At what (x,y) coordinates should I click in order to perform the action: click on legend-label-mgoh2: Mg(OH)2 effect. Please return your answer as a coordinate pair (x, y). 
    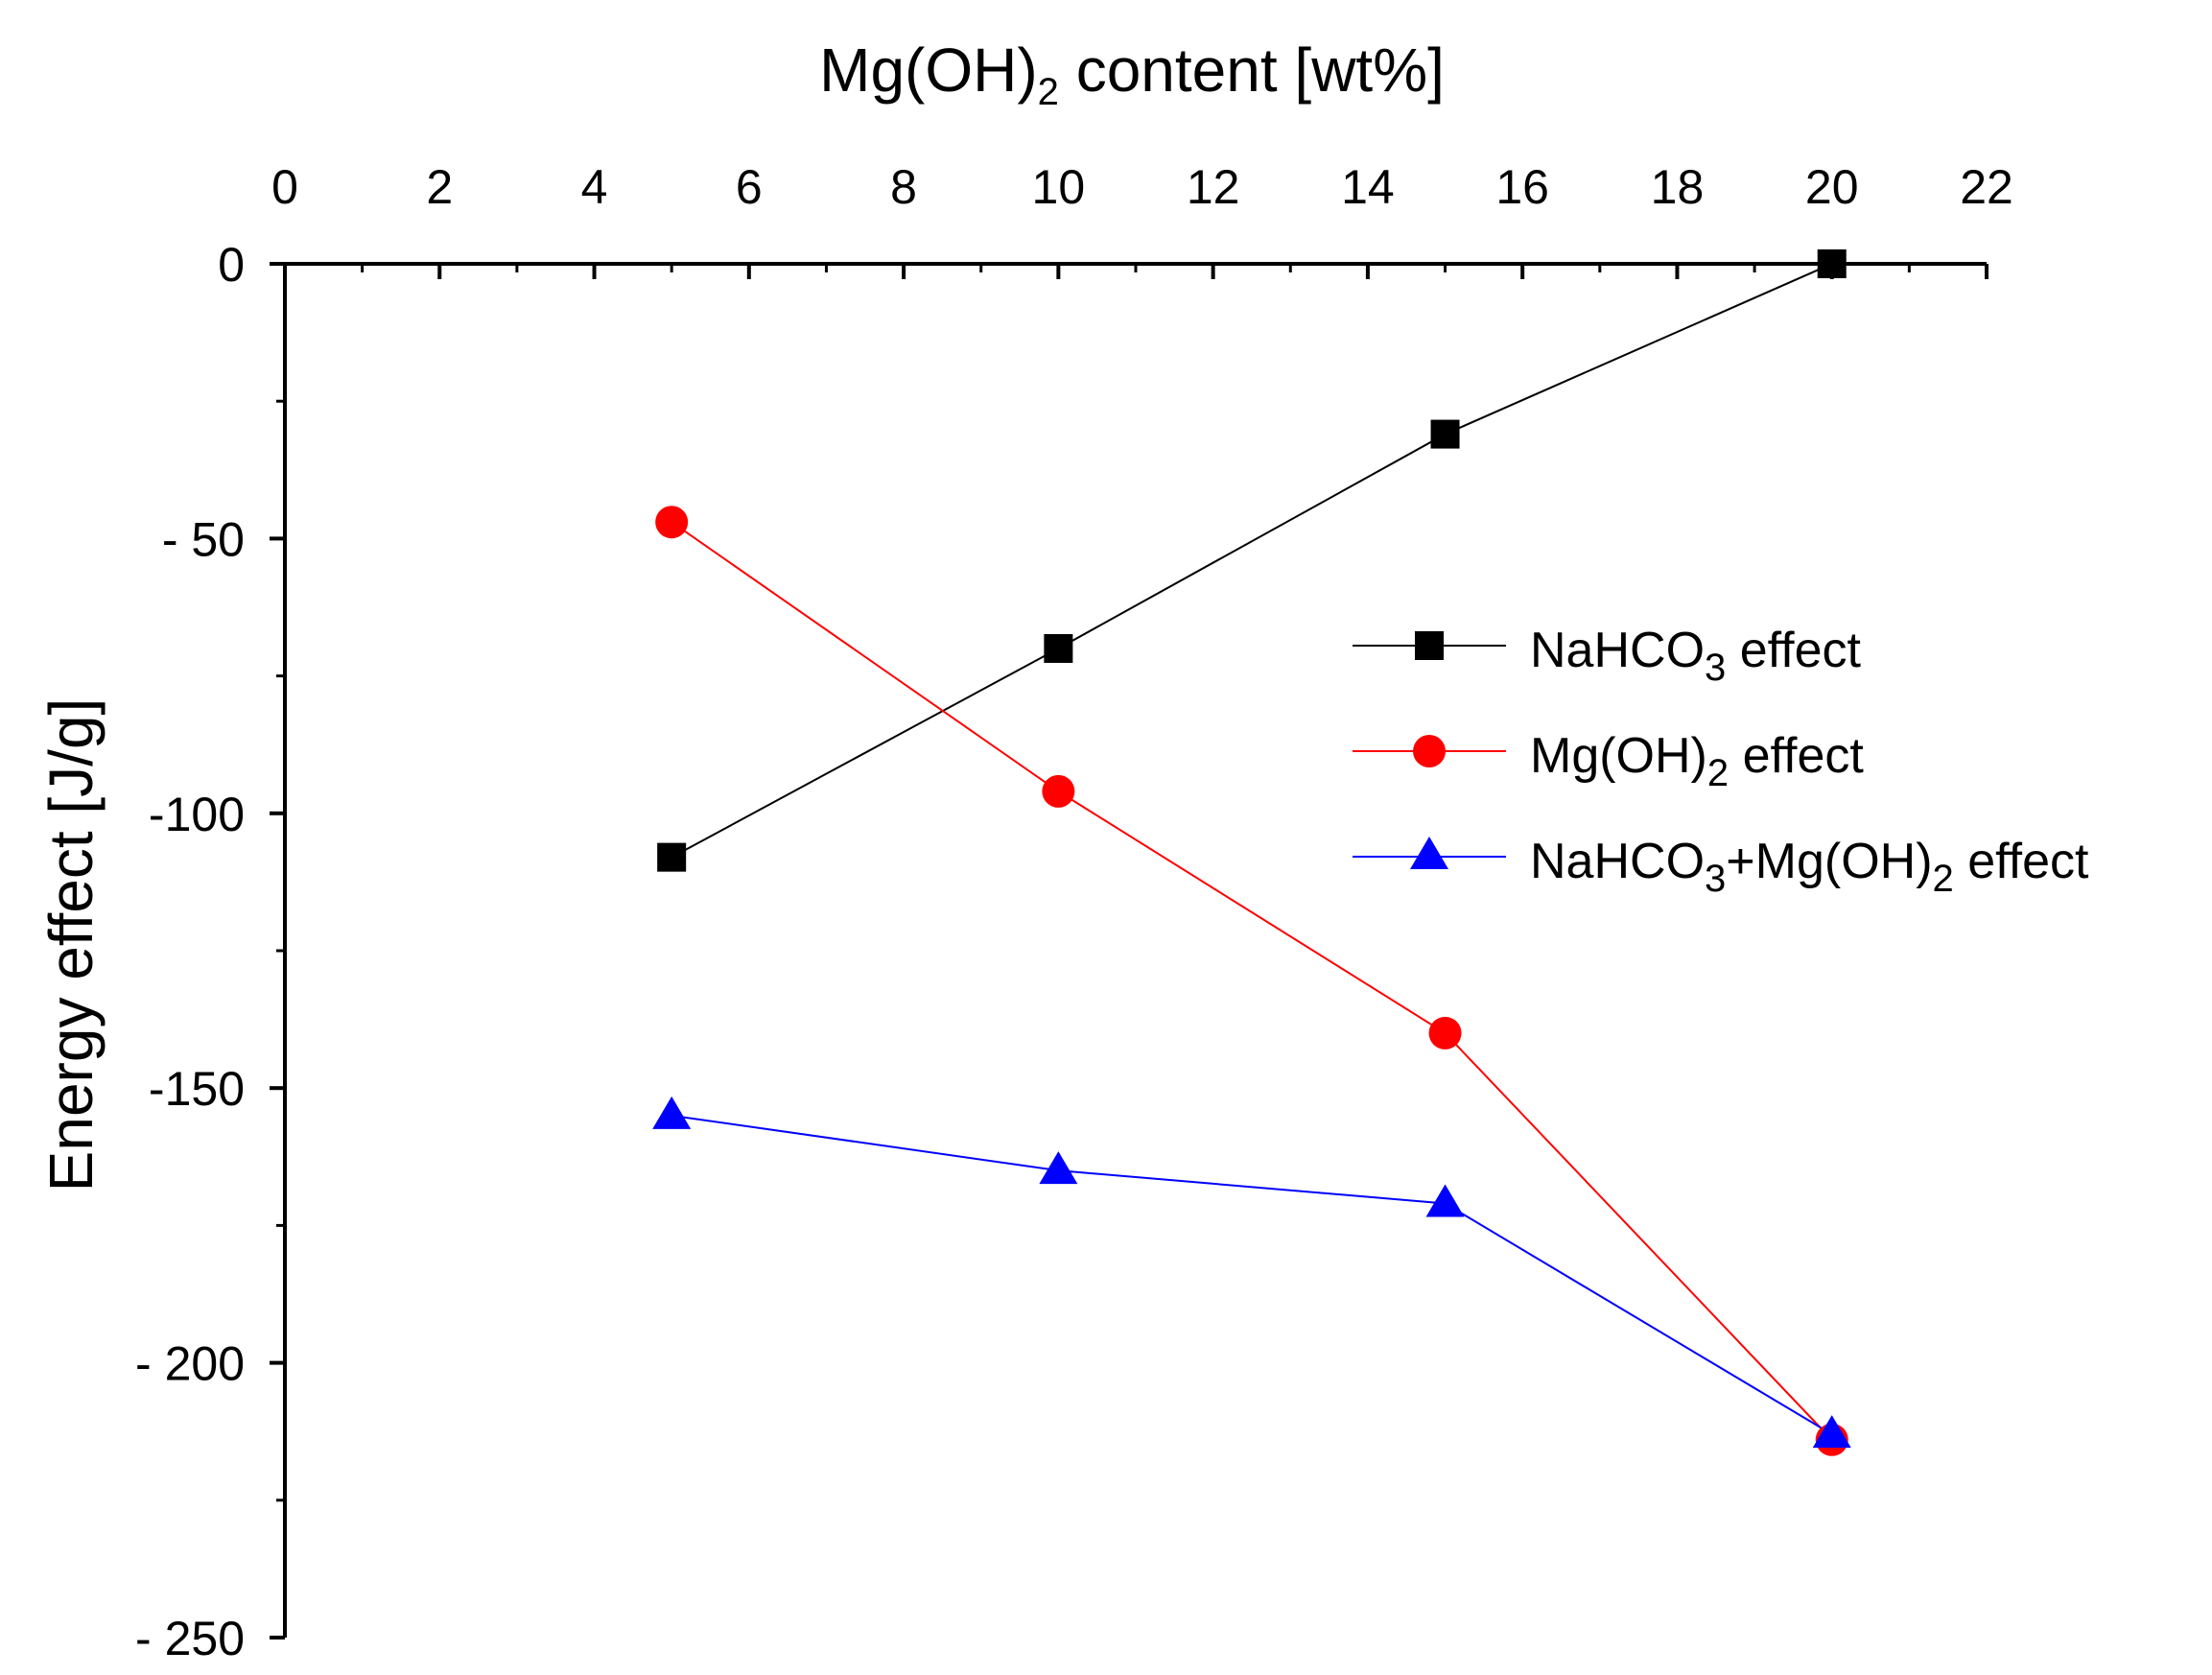
    Looking at the image, I should click on (1697, 761).